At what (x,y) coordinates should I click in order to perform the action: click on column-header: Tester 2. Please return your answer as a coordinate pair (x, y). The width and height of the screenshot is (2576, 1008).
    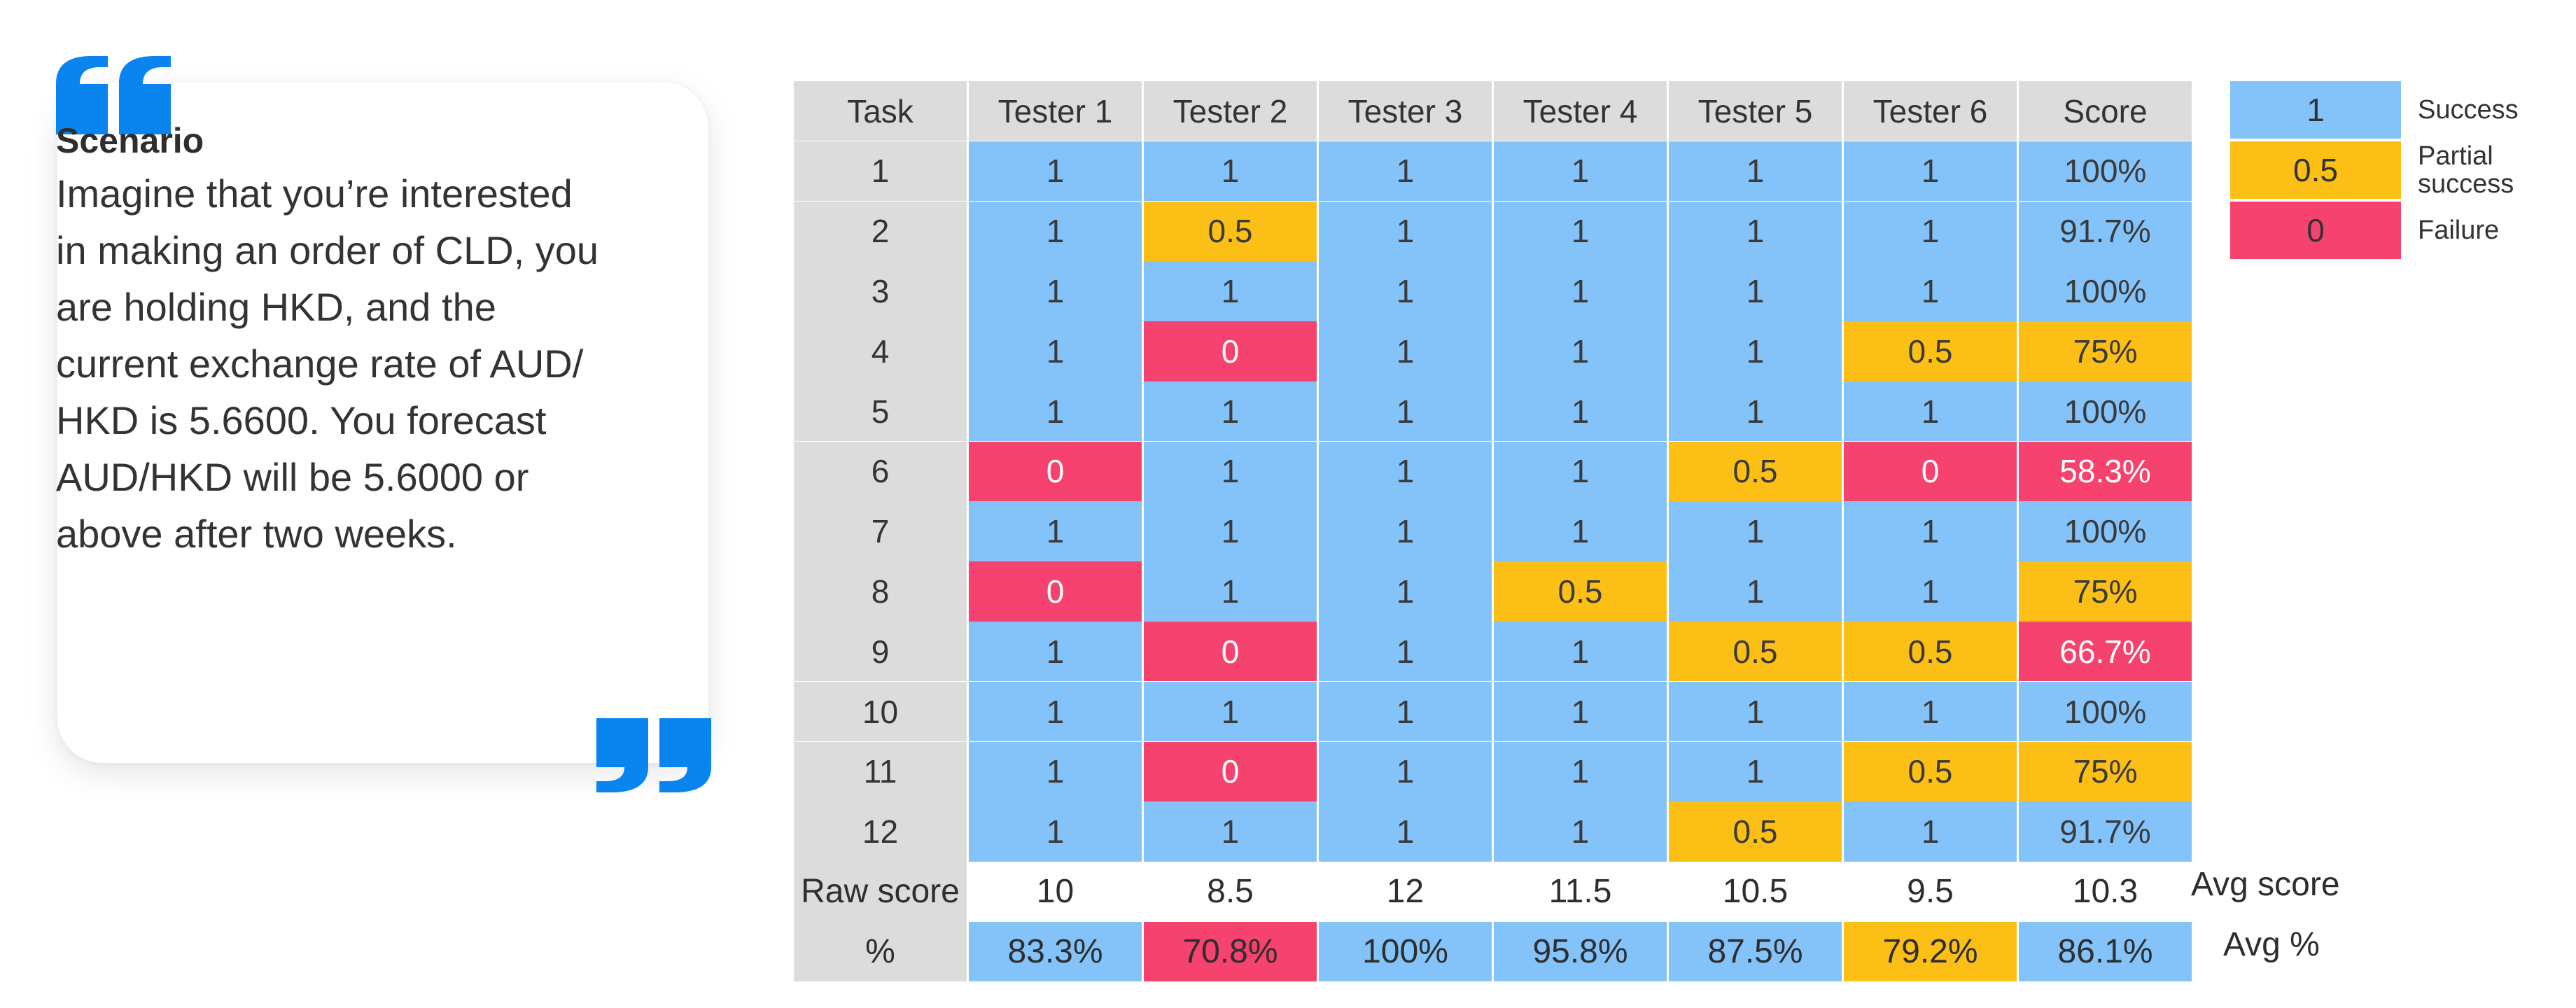
    Looking at the image, I should click on (1230, 111).